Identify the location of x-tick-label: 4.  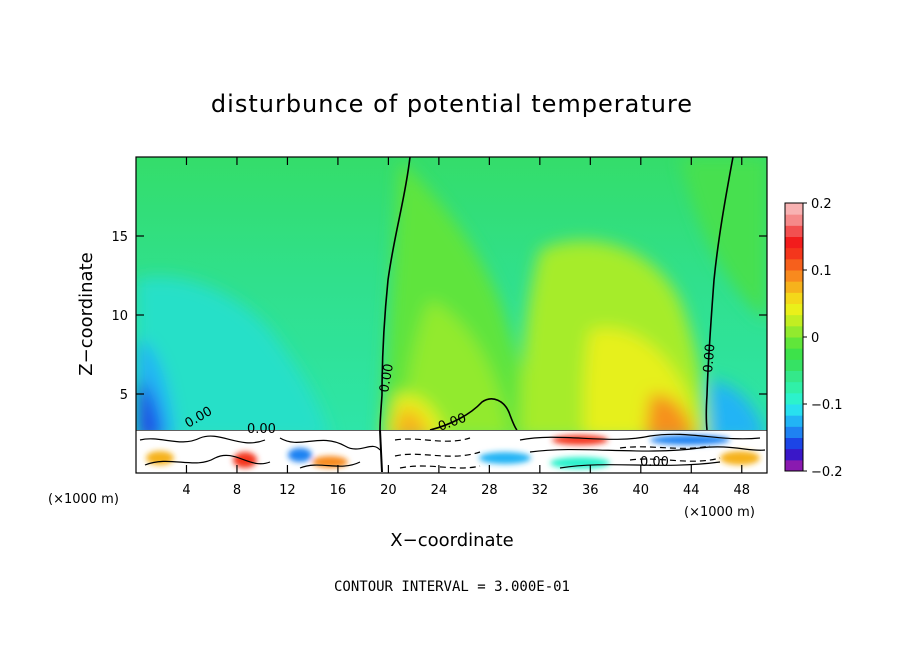
(186, 490).